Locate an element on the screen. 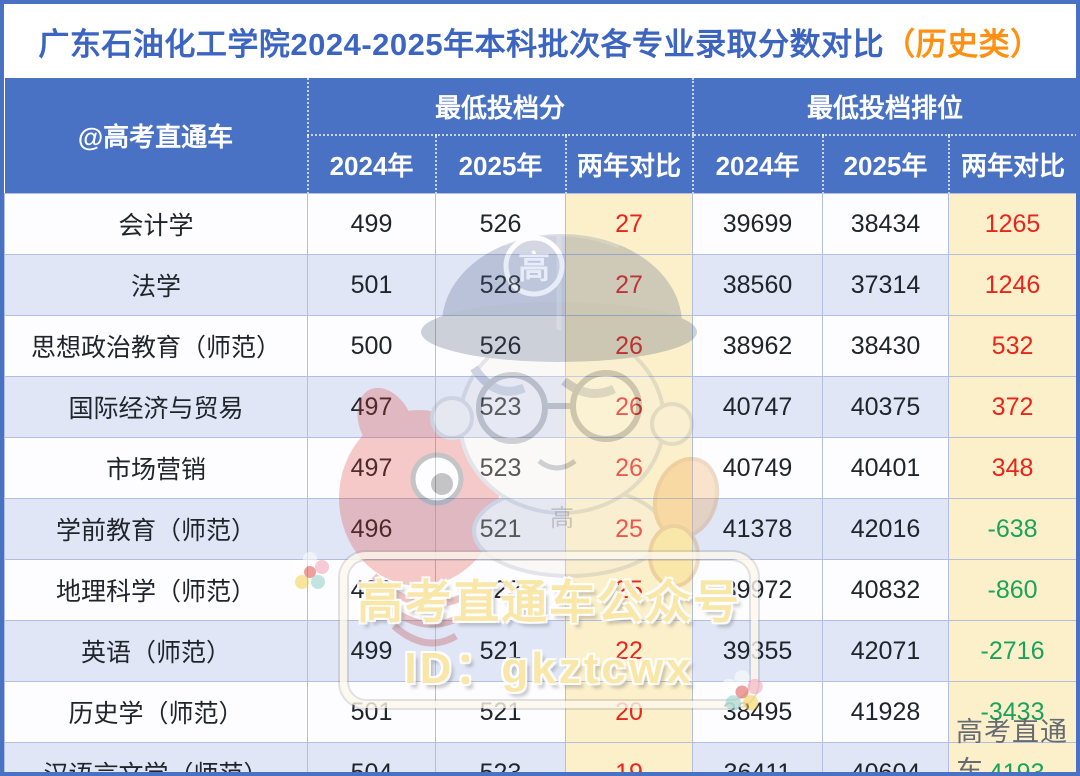 Image resolution: width=1080 pixels, height=776 pixels. rank-diff-cell: 532 is located at coordinates (1012, 346).